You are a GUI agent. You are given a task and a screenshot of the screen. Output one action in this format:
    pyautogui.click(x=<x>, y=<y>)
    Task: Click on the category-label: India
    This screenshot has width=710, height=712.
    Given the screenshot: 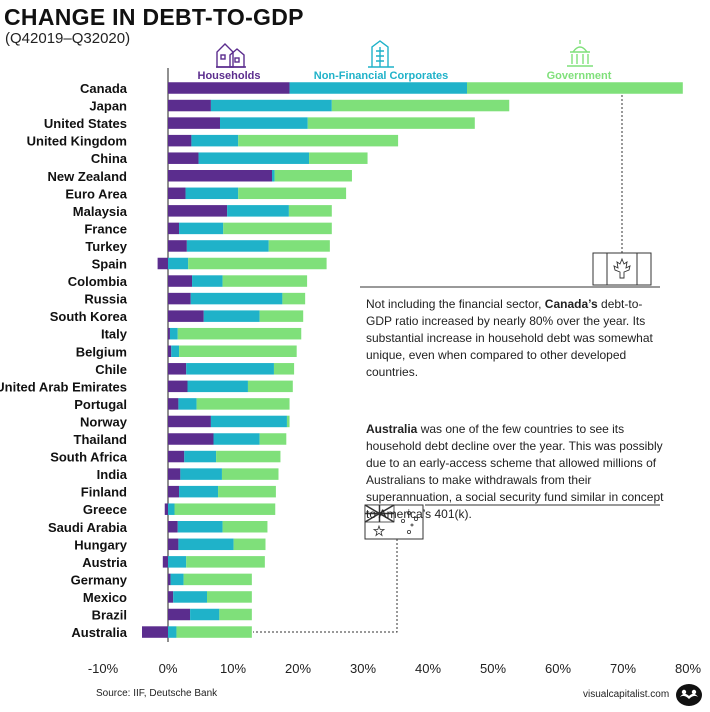 What is the action you would take?
    pyautogui.click(x=112, y=474)
    